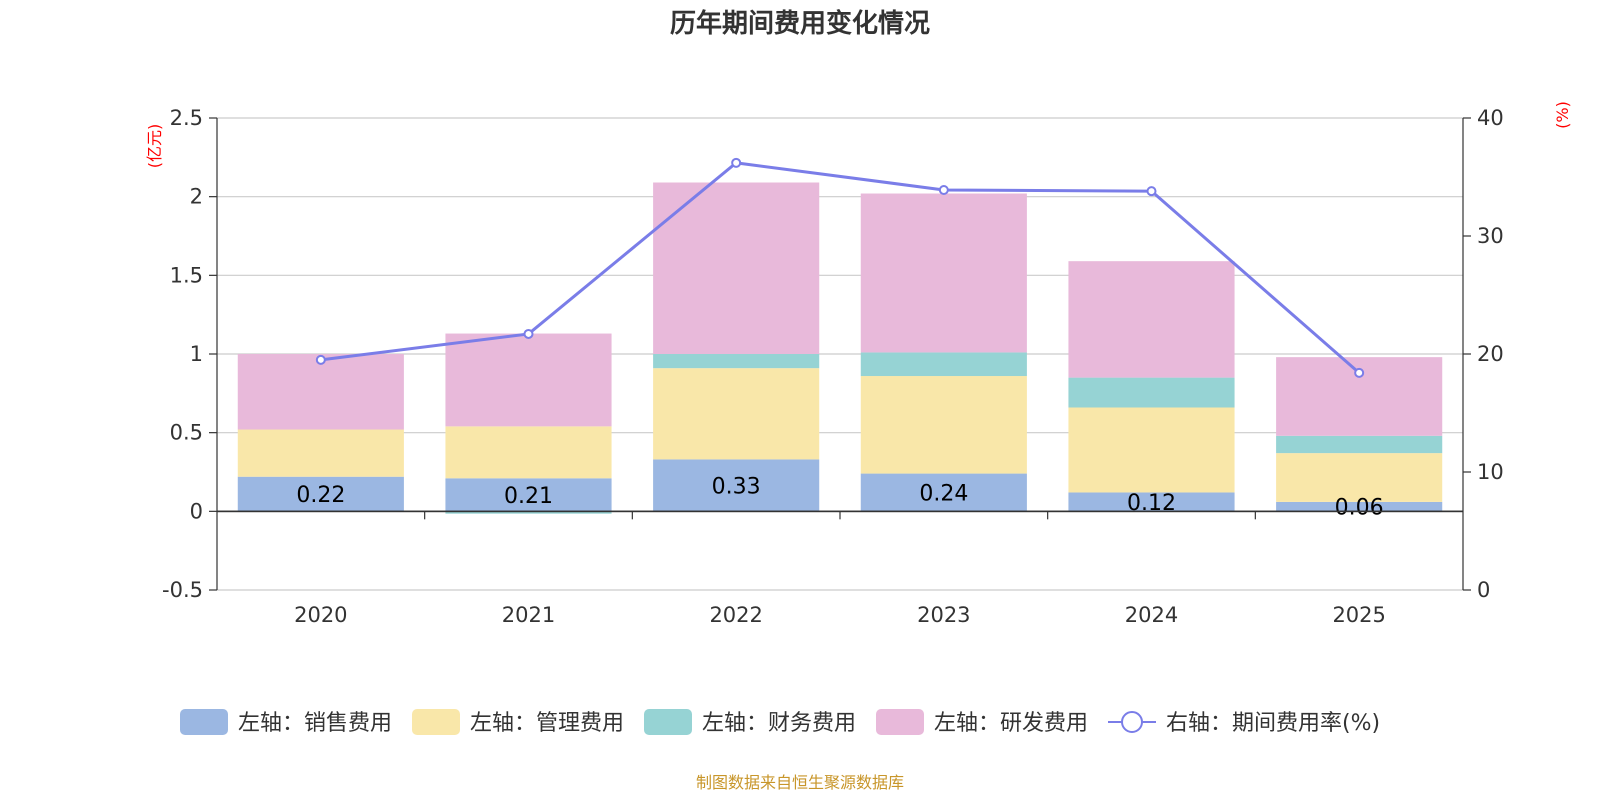  Describe the element at coordinates (1151, 191) in the screenshot. I see `rate-point-2024` at that location.